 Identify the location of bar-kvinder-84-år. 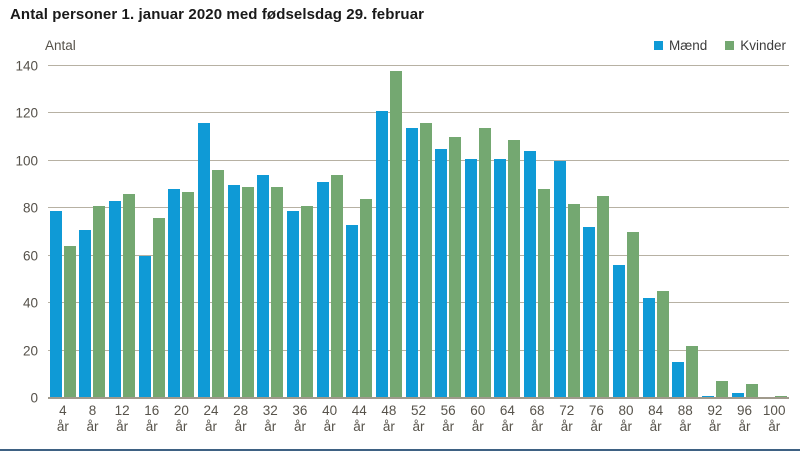
(662, 344).